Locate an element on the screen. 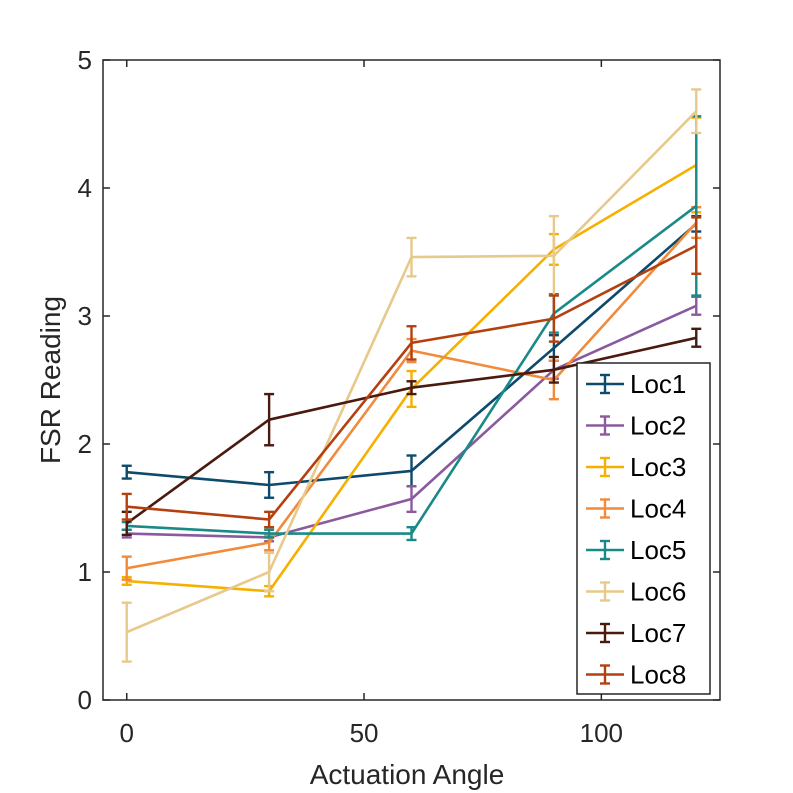 This screenshot has width=793, height=793. legend-item-loc8: Loc8 is located at coordinates (636, 675).